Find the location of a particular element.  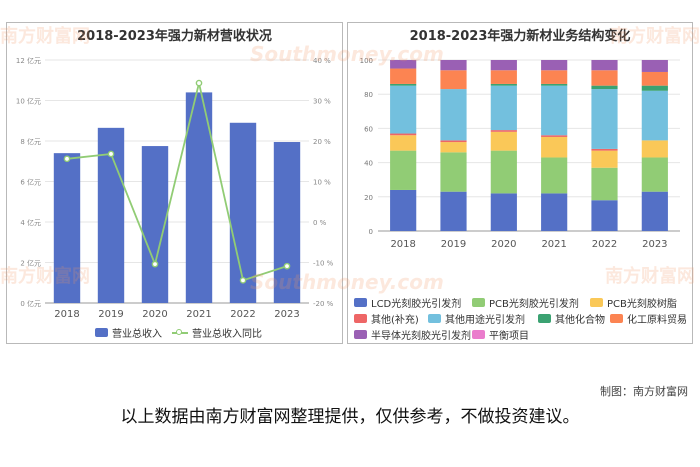

revenue-chart-title: 2018-2023年强力新材营收状况 is located at coordinates (174, 36).